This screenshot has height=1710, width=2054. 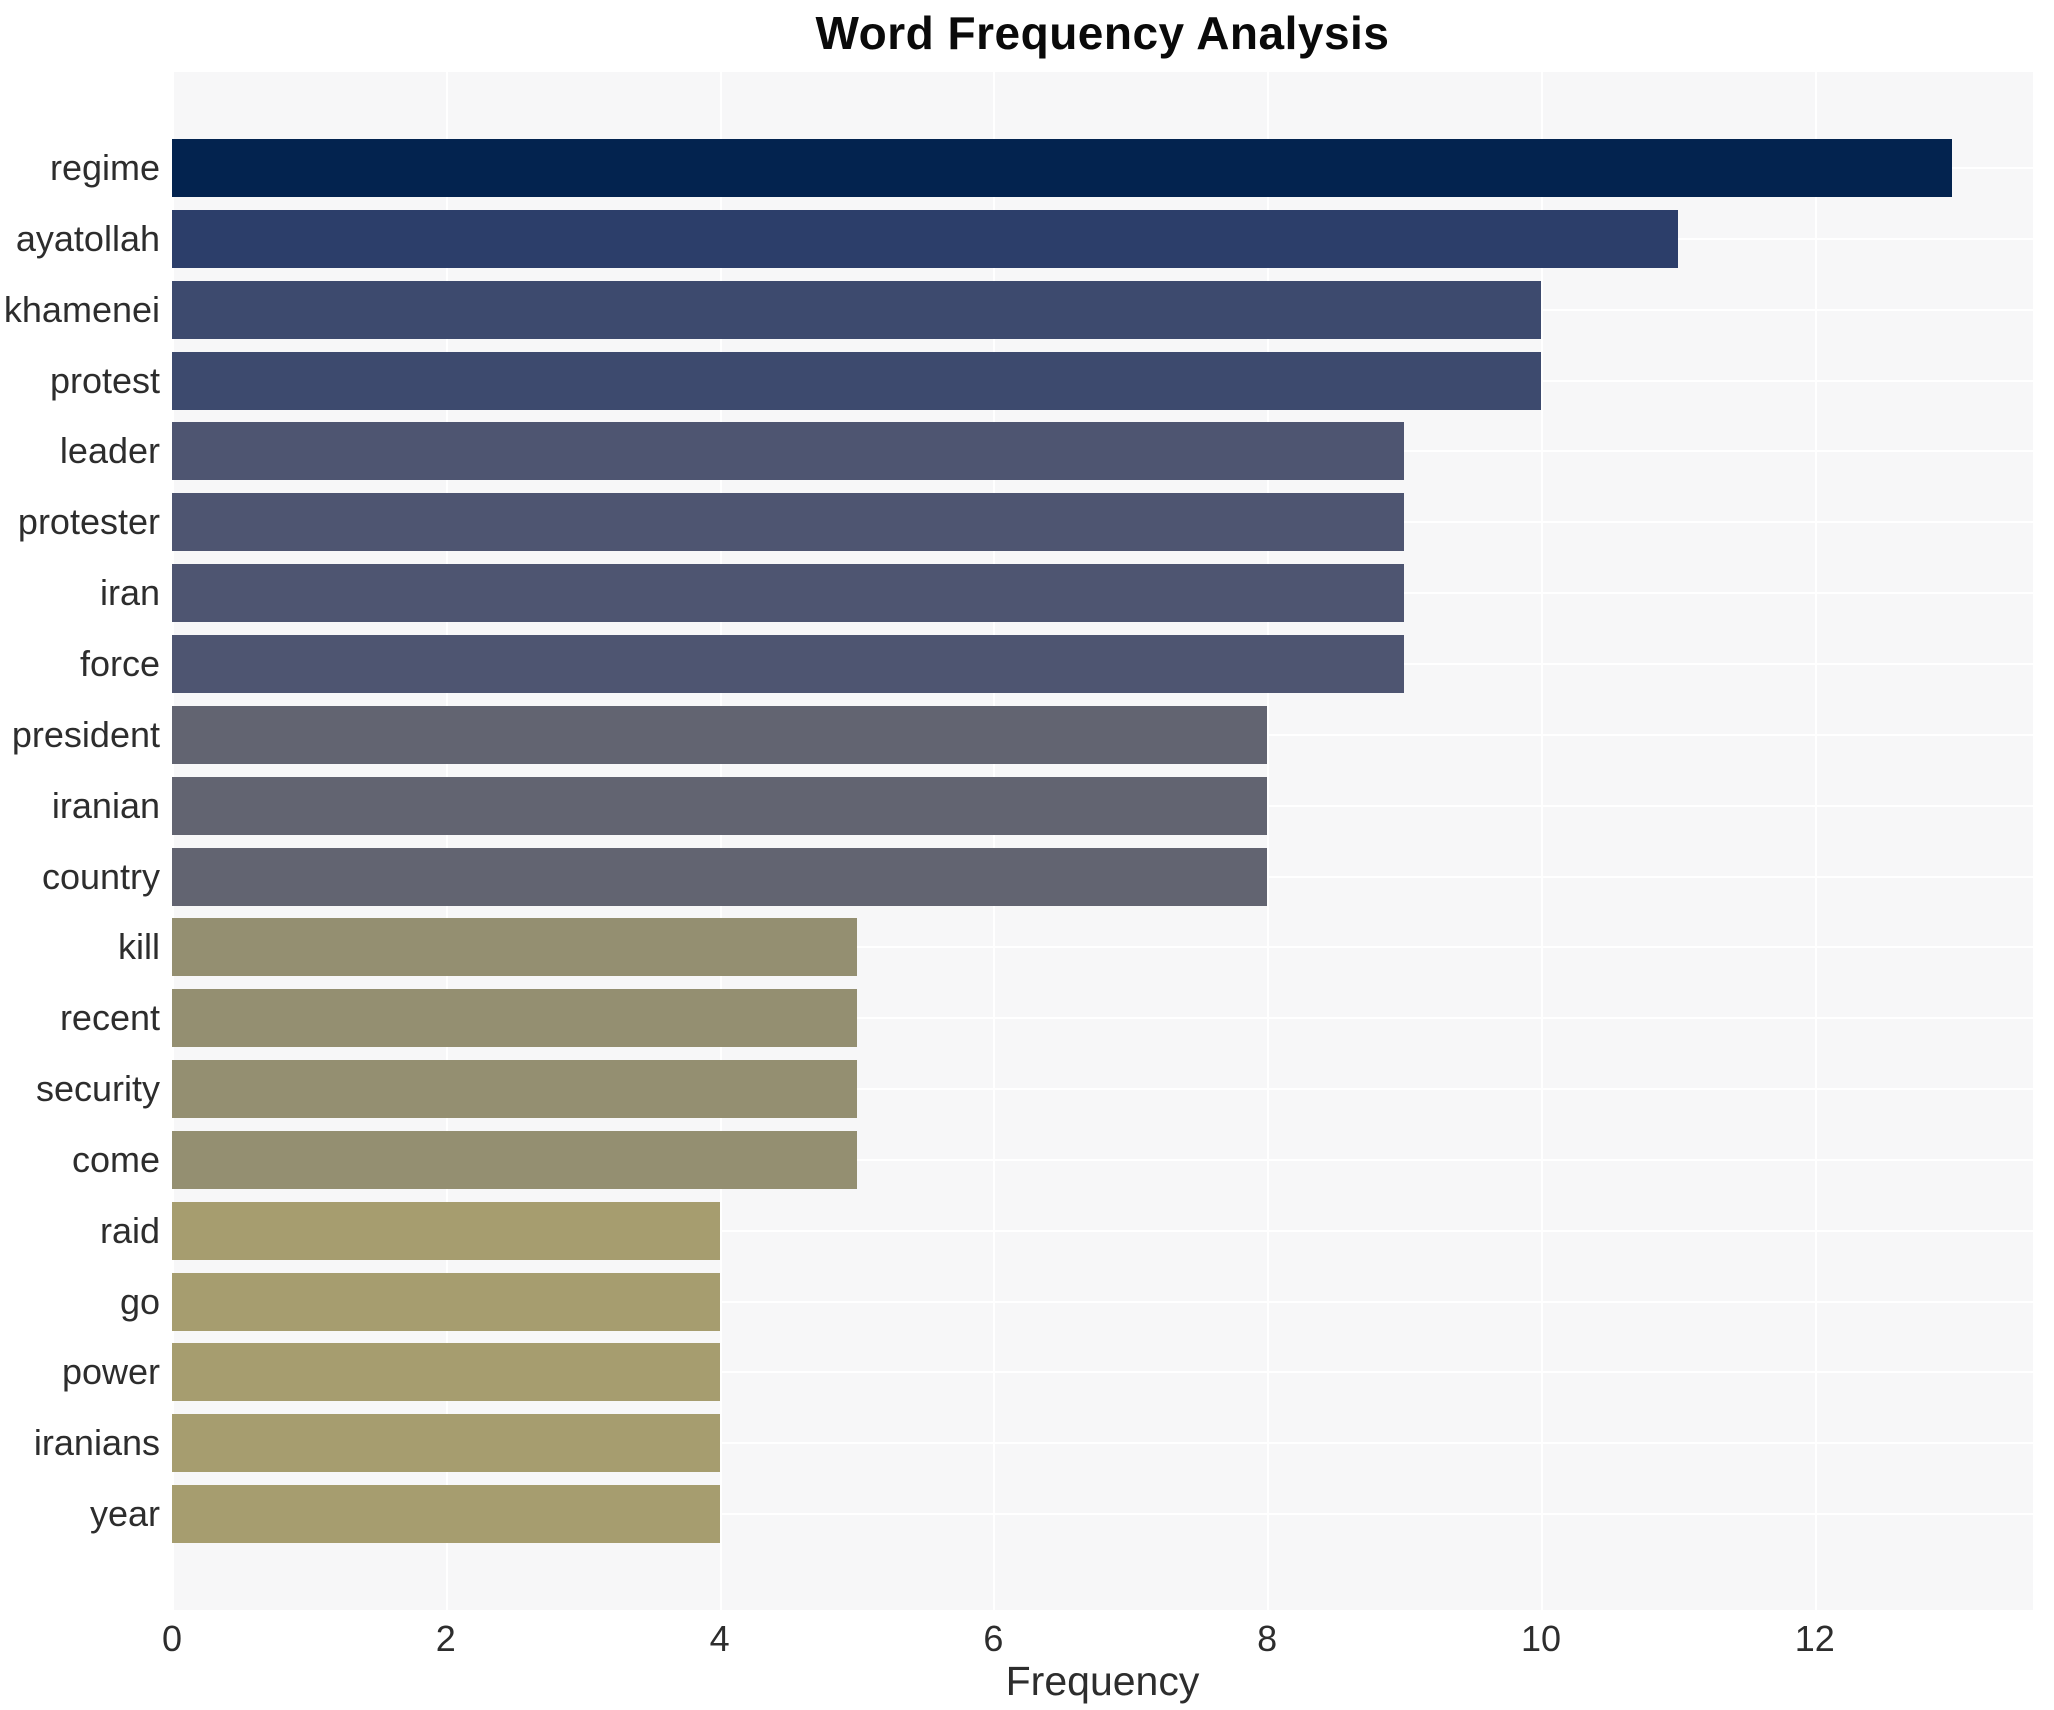 I want to click on y-tick-label: security, so click(x=97, y=1089).